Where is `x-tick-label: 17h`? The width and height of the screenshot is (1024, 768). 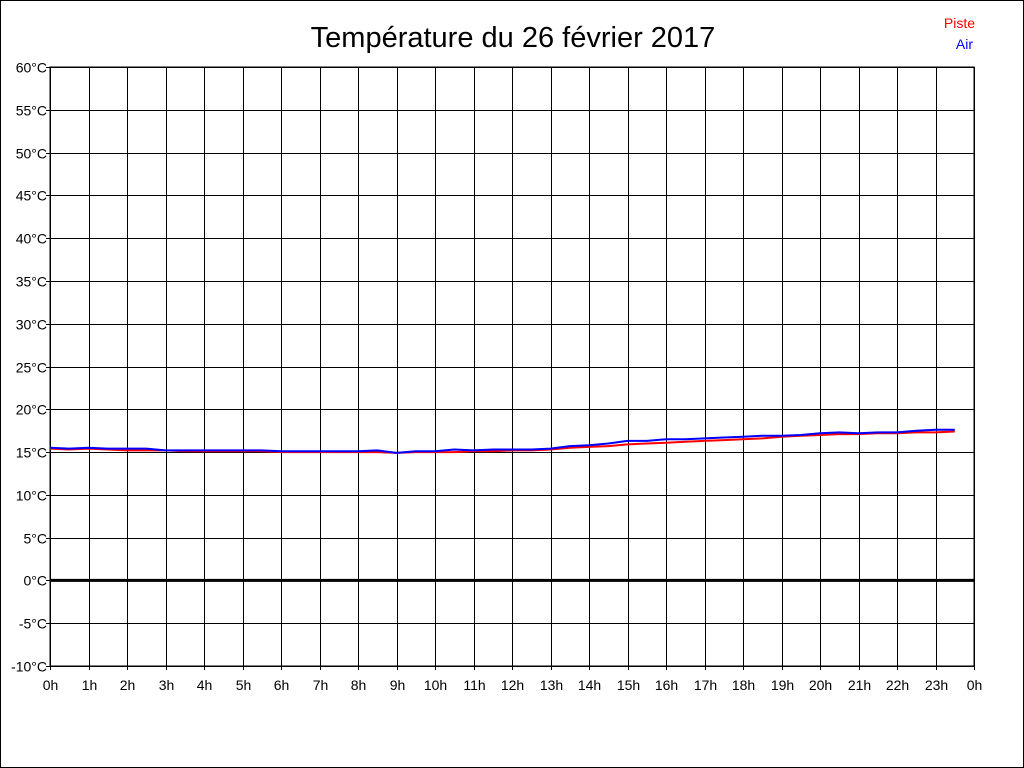 x-tick-label: 17h is located at coordinates (705, 685).